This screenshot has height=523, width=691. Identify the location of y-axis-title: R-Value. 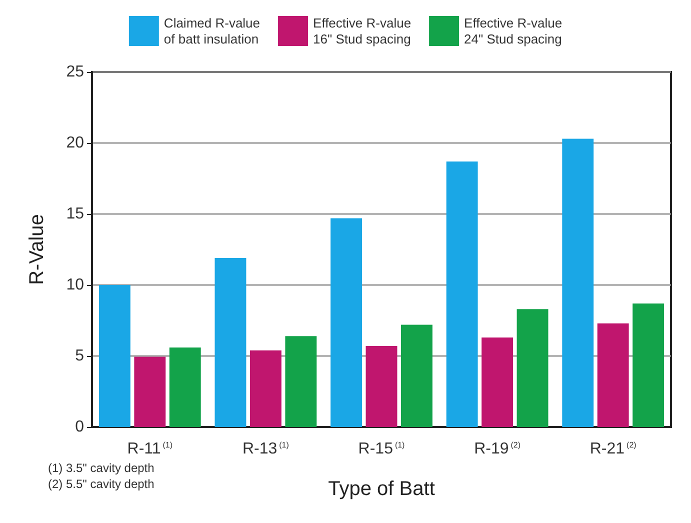
(37, 249).